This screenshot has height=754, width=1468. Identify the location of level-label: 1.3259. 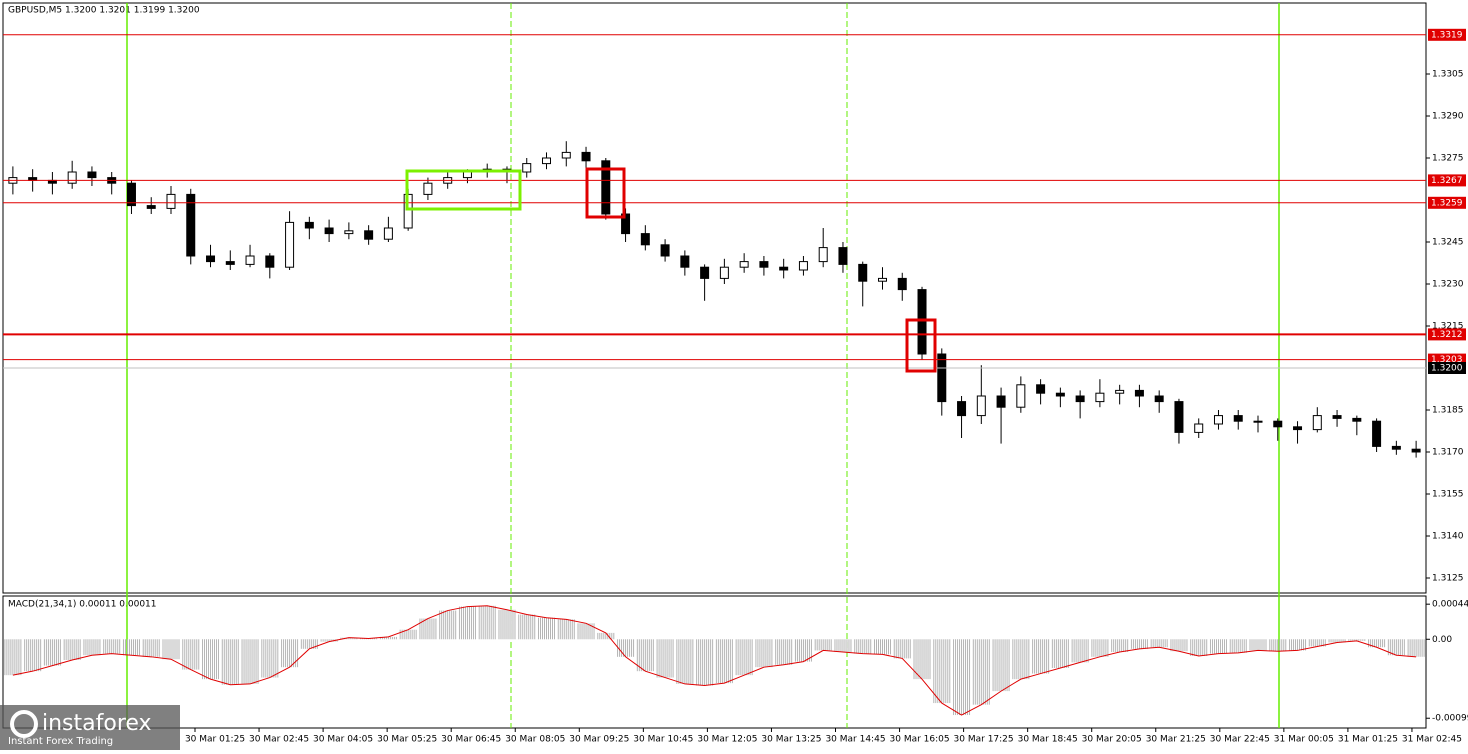
(1447, 203).